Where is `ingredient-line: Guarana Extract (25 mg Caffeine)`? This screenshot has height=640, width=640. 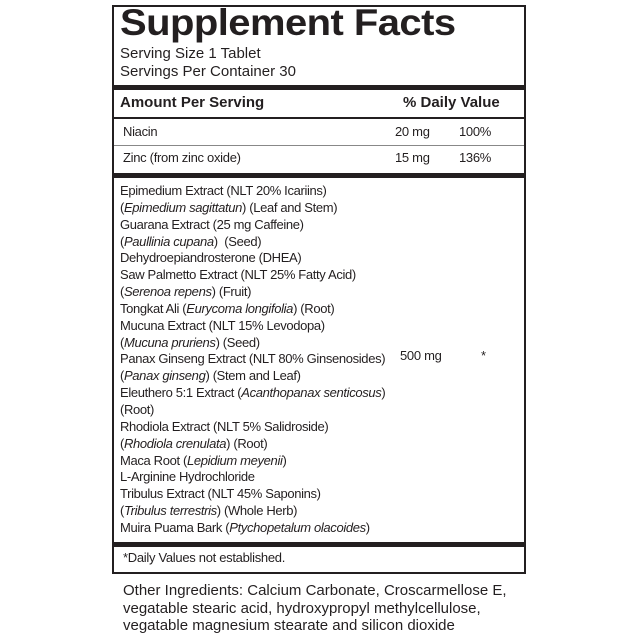 ingredient-line: Guarana Extract (25 mg Caffeine) is located at coordinates (252, 225).